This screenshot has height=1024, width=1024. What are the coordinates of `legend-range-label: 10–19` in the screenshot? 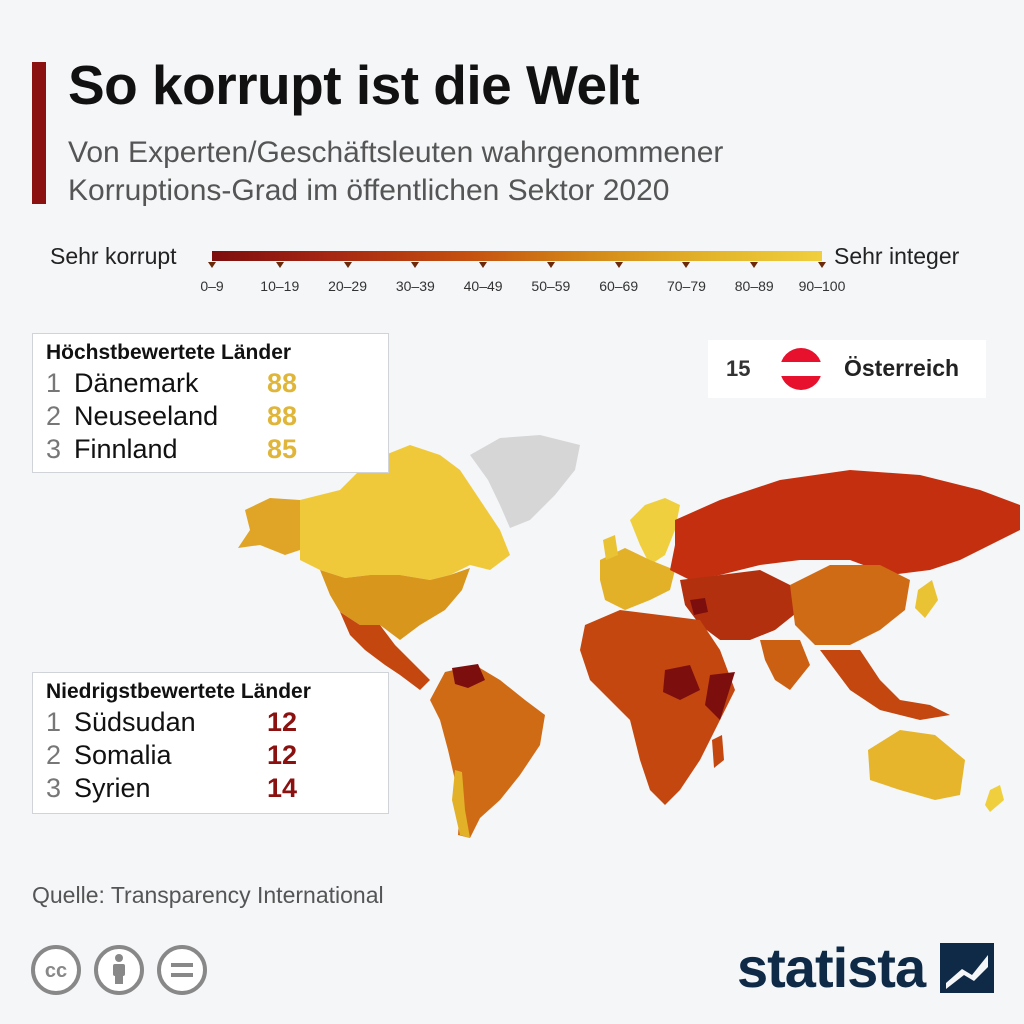 It's located at (280, 286).